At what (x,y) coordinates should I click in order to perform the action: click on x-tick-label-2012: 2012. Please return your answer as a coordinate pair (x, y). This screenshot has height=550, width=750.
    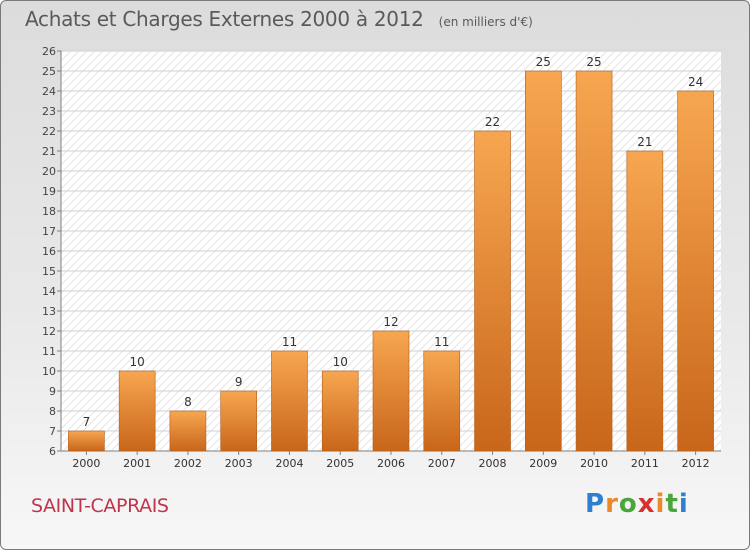
    Looking at the image, I should click on (696, 463).